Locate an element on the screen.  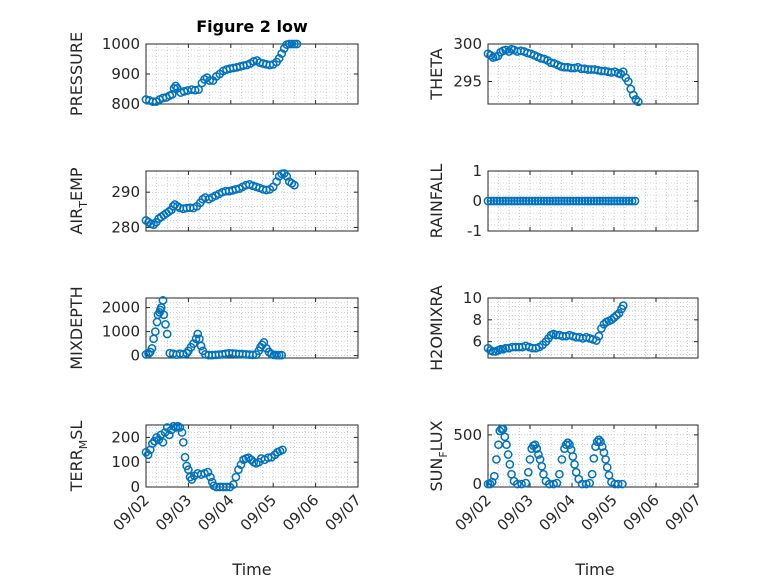
y-tick-label: 1 is located at coordinates (477, 171).